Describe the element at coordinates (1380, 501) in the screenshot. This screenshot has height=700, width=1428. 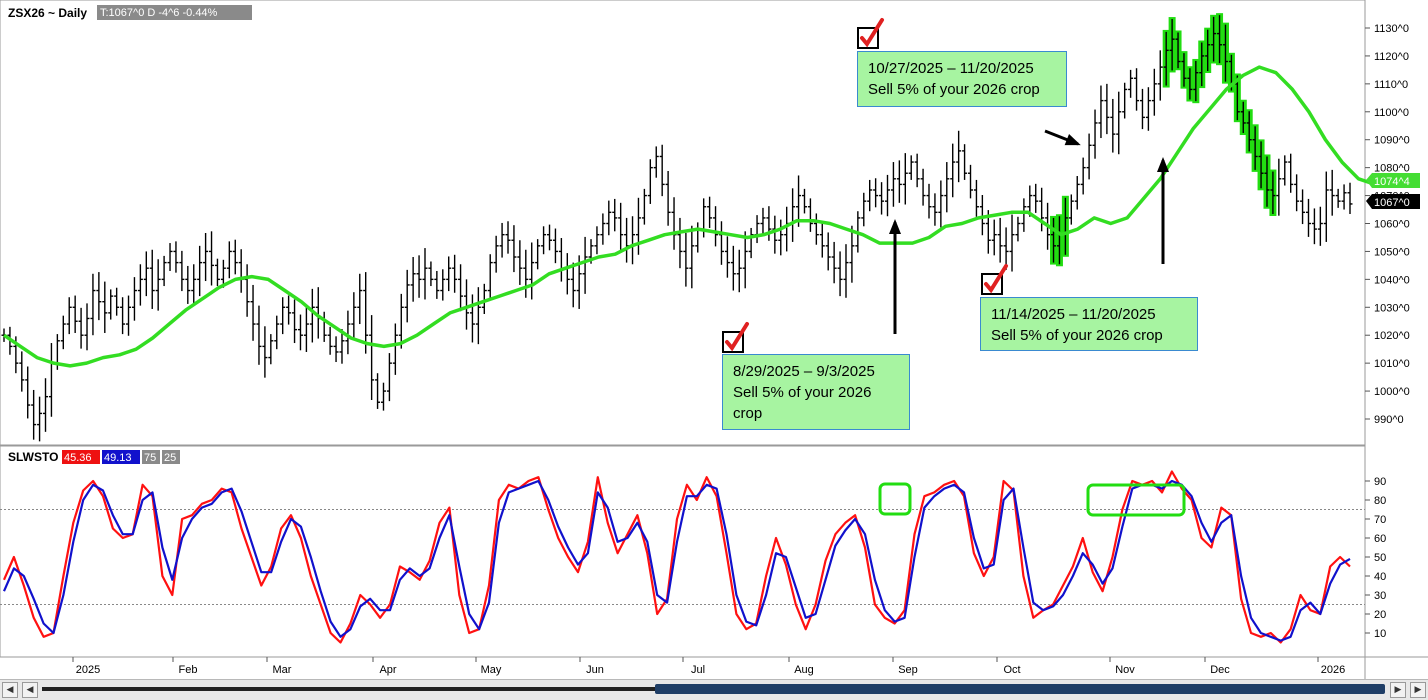
I see `stoch-axis-tick-label: 80` at that location.